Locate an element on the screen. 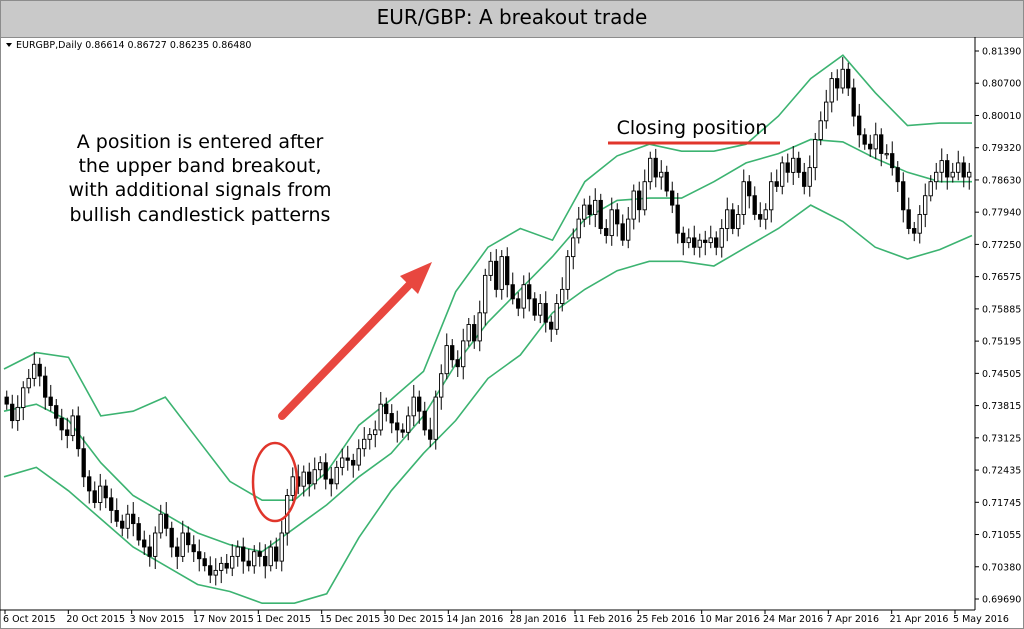  y-tick-label: 0.80700 is located at coordinates (1001, 84).